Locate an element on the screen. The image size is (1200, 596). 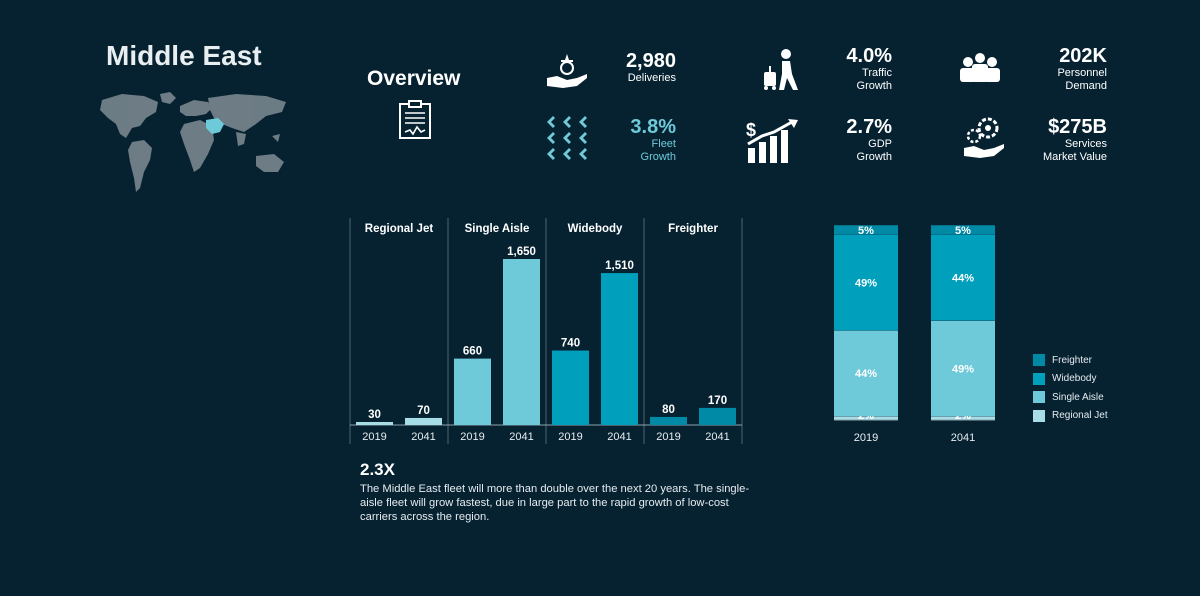
bar-value-label: 660 is located at coordinates (472, 352).